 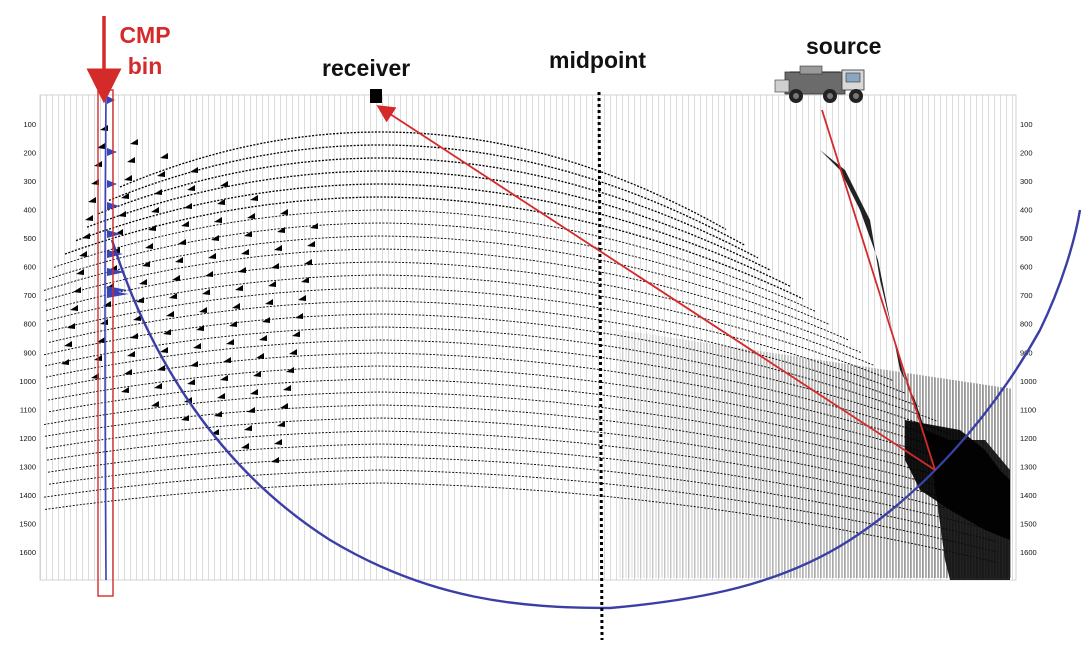 What do you see at coordinates (29, 153) in the screenshot?
I see `left-tick-label: 200` at bounding box center [29, 153].